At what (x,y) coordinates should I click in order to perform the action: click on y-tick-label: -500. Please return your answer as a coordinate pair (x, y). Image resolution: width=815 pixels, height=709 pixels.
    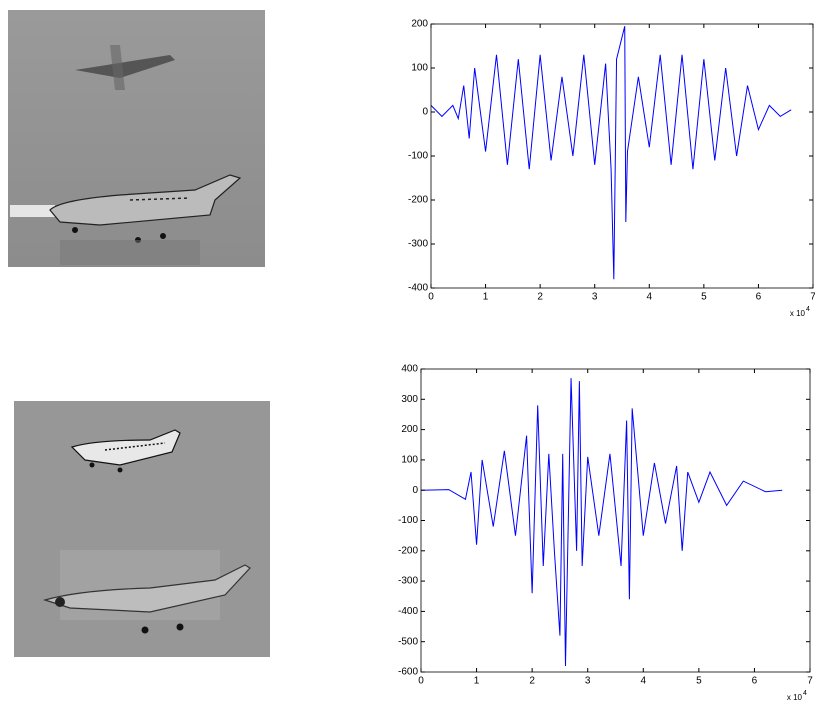
    Looking at the image, I should click on (408, 641).